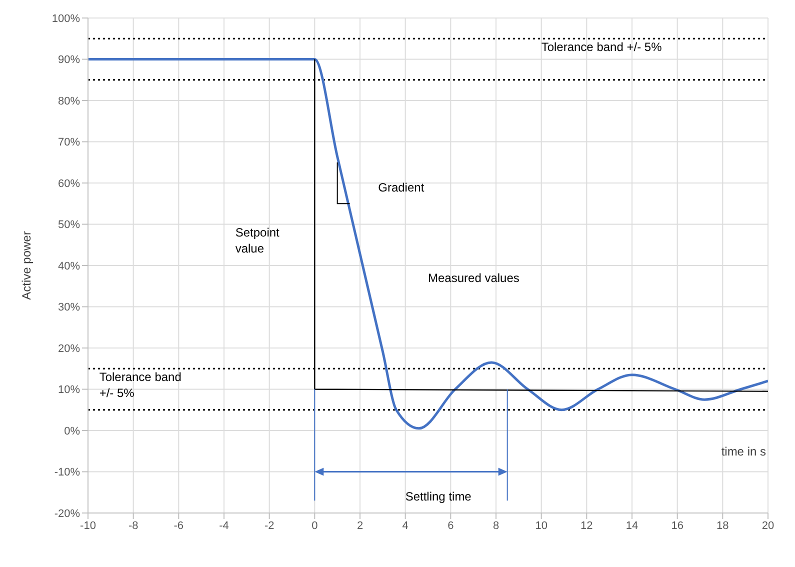  What do you see at coordinates (451, 526) in the screenshot?
I see `x-tick-label: 6` at bounding box center [451, 526].